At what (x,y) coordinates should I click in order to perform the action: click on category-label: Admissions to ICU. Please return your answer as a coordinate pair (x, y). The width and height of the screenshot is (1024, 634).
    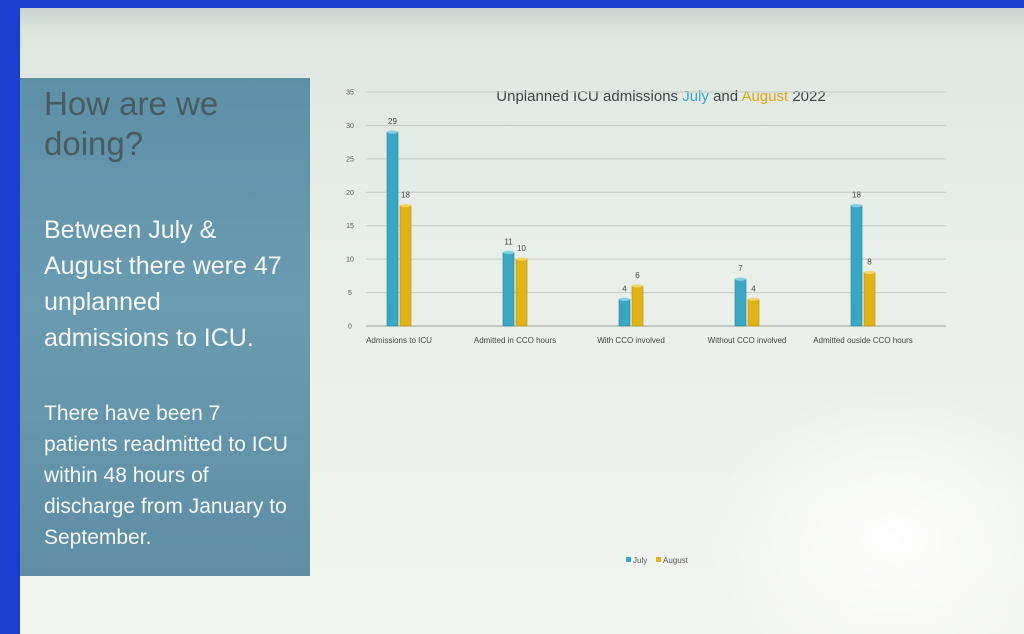
    Looking at the image, I should click on (399, 340).